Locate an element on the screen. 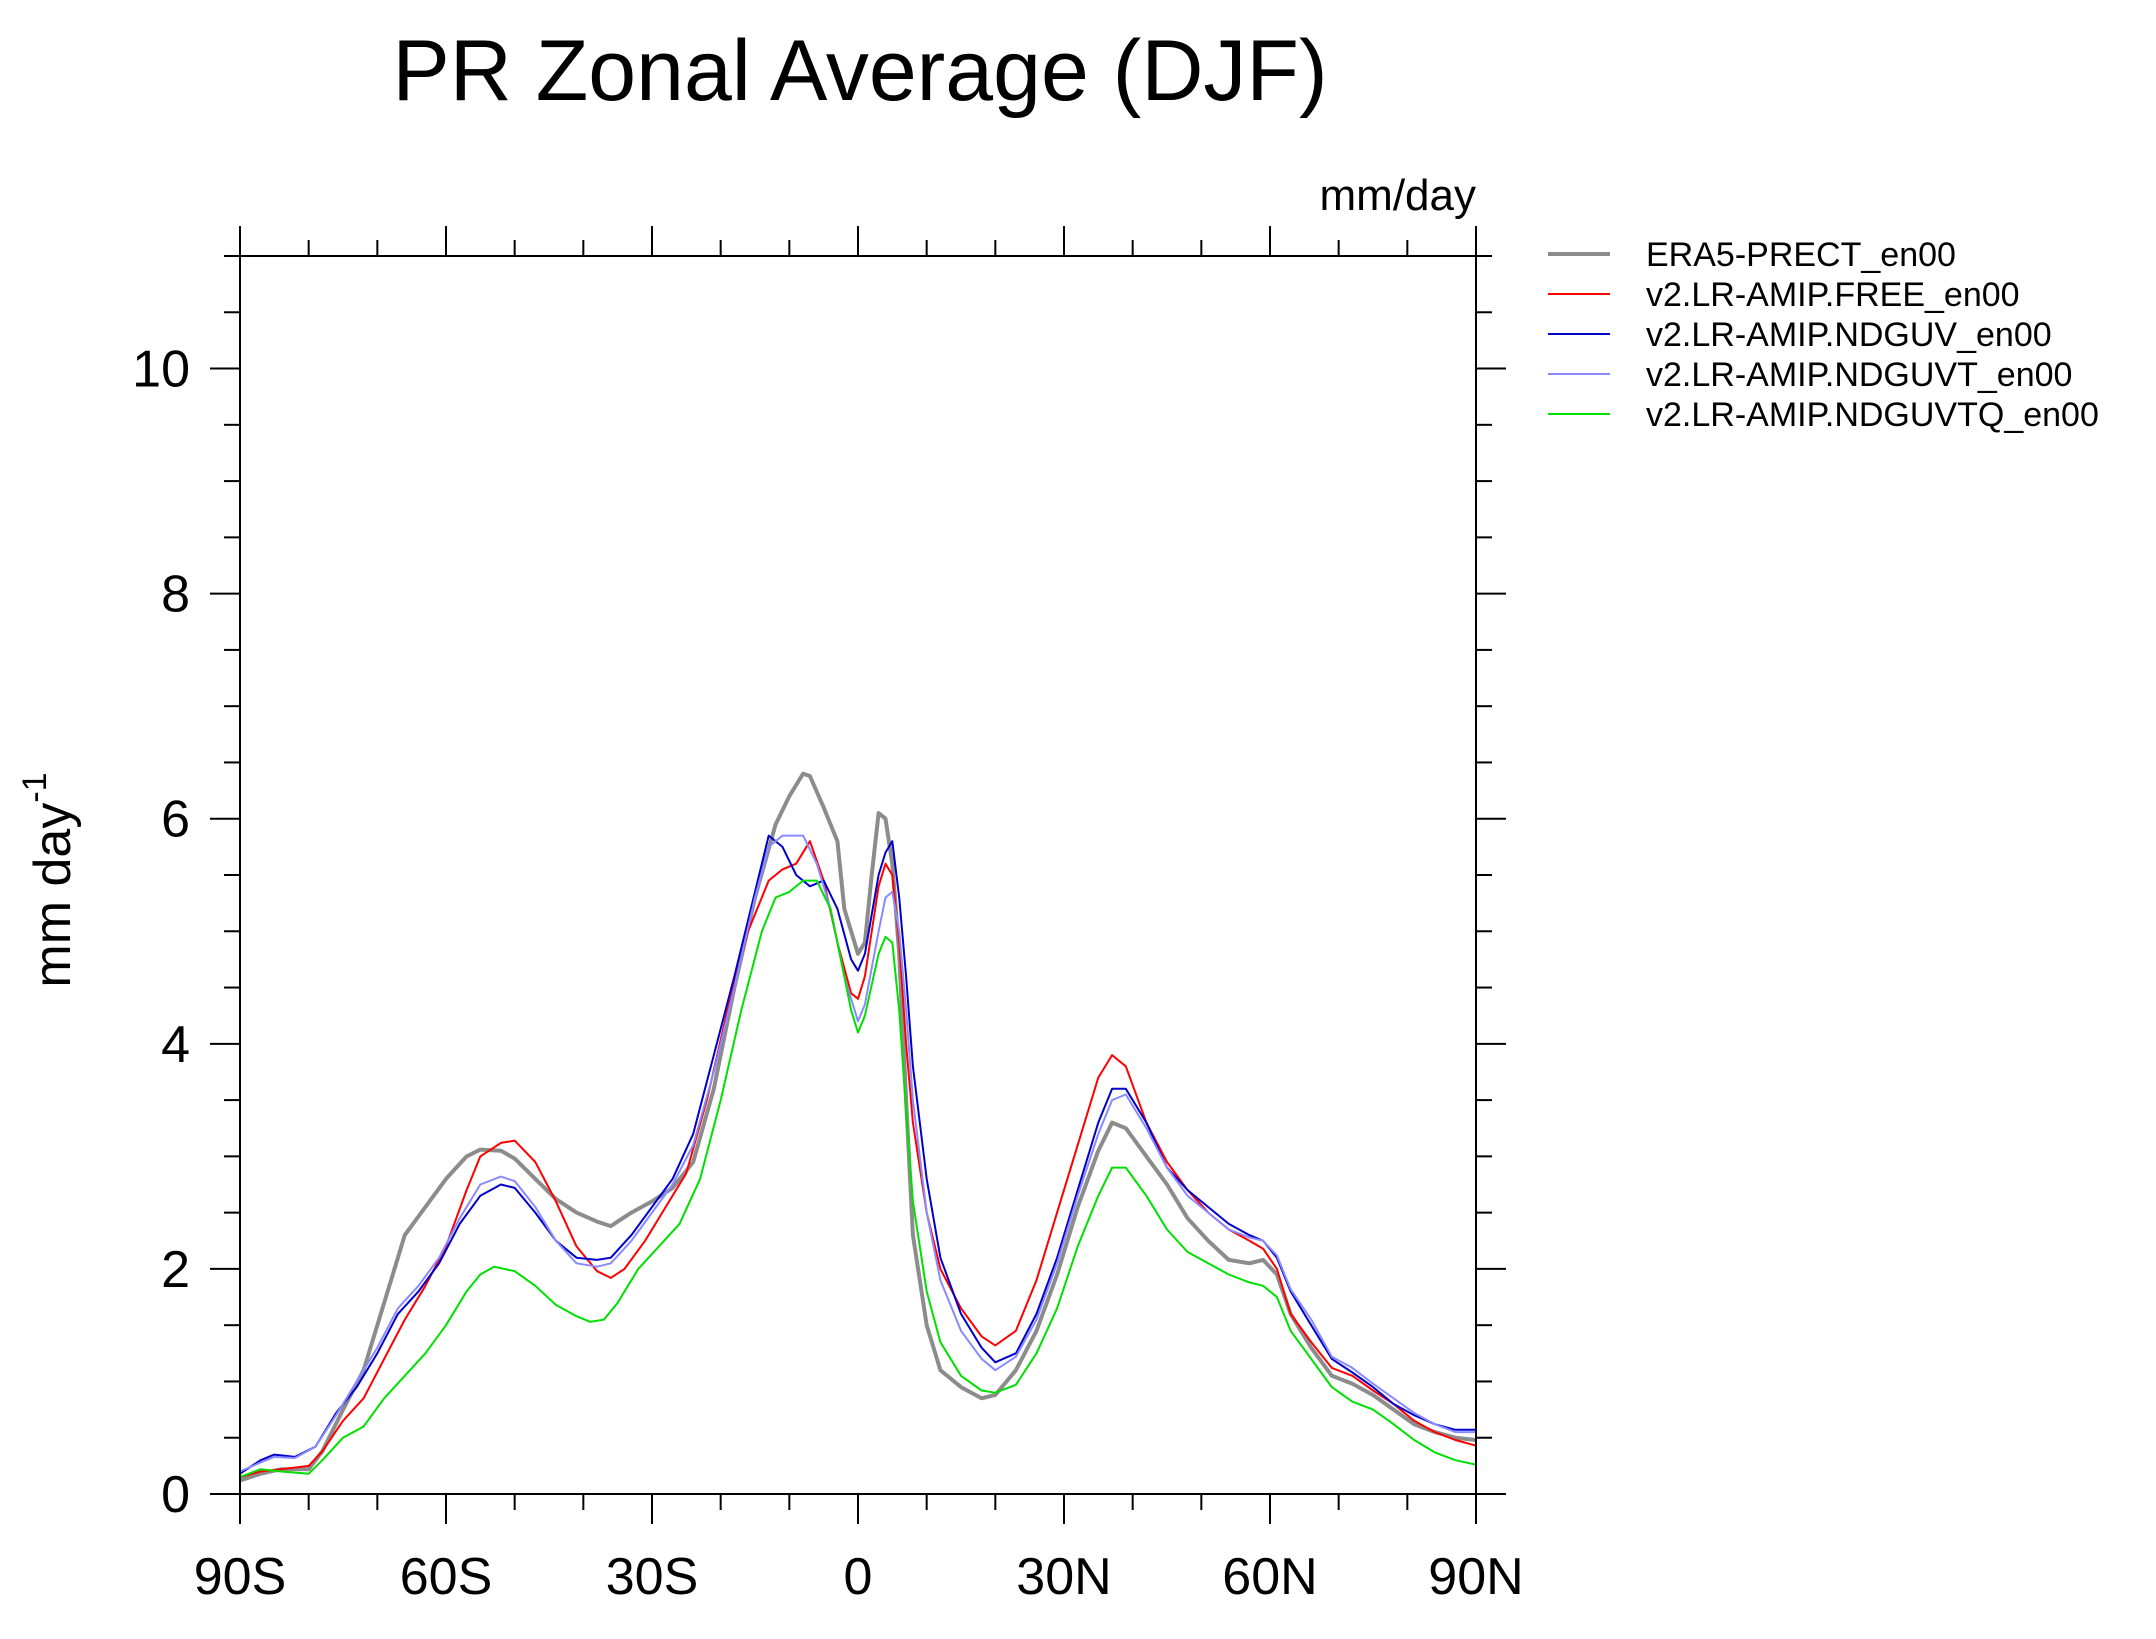  chart-title: PR Zonal Average (DJF) is located at coordinates (859, 71).